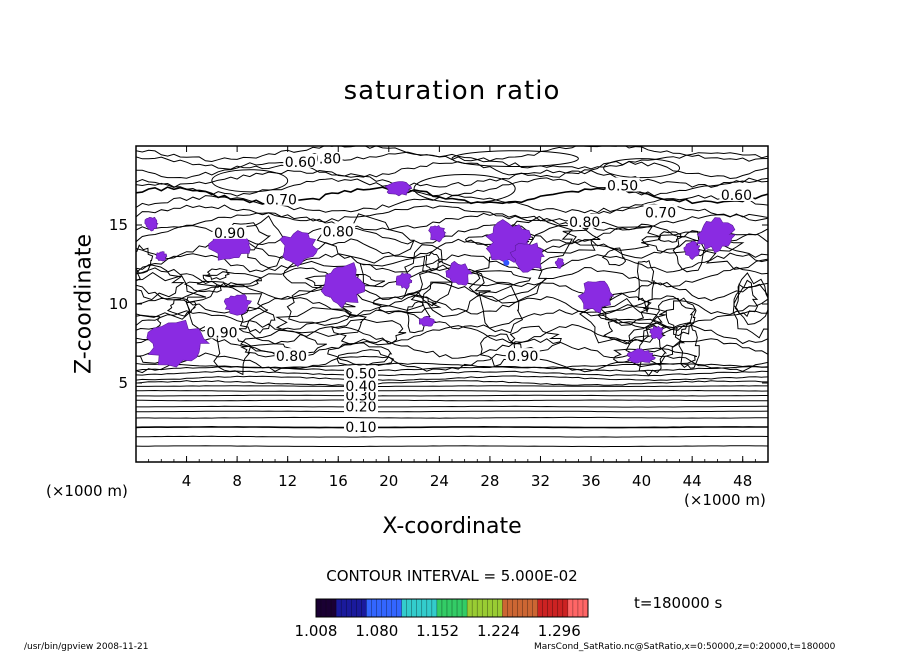 This screenshot has width=904, height=654. What do you see at coordinates (498, 631) in the screenshot?
I see `colorbar-label: 1.224` at bounding box center [498, 631].